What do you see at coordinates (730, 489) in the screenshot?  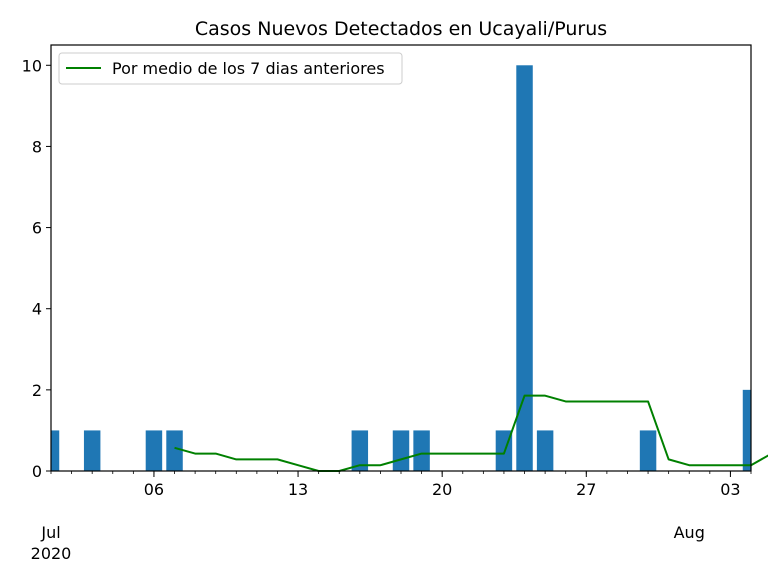 I see `x-tick-label: 03` at bounding box center [730, 489].